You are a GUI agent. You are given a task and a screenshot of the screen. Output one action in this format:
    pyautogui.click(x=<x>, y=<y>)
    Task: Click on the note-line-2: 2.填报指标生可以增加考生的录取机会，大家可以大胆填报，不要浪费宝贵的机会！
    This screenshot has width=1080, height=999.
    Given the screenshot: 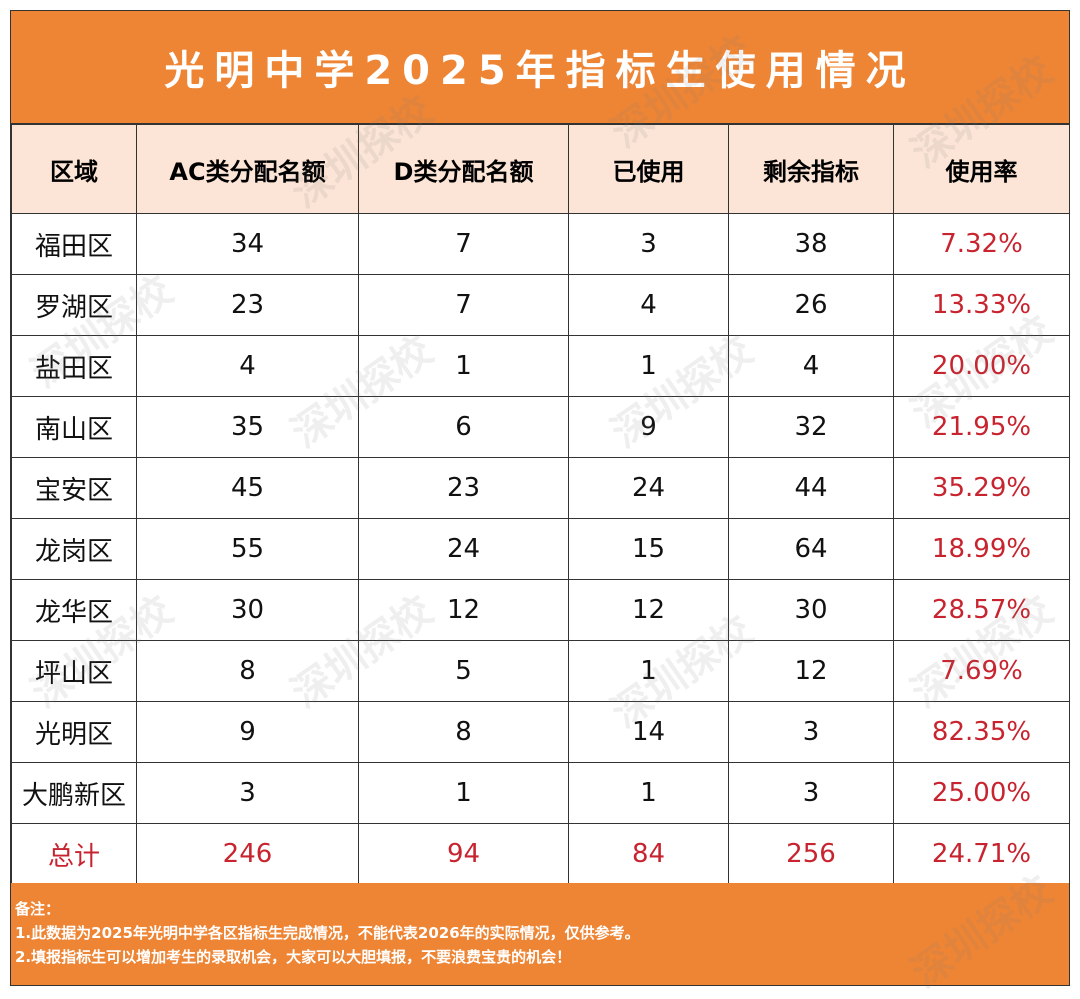 What is the action you would take?
    pyautogui.click(x=293, y=957)
    